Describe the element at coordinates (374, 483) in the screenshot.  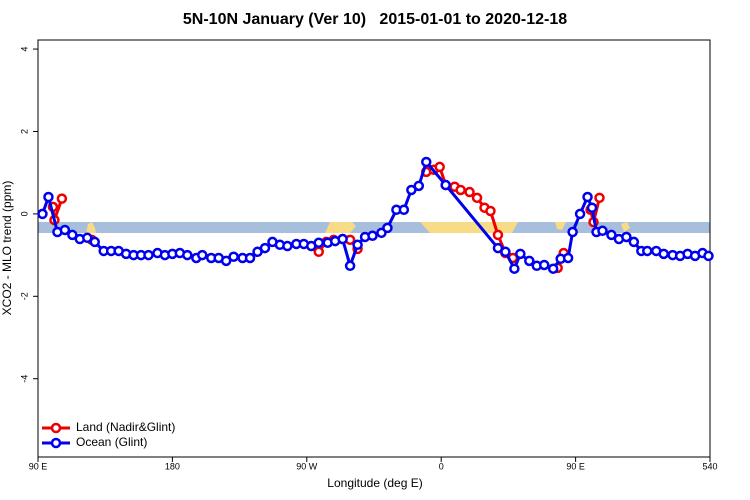
I see `x-axis-title: Longitude (deg E)` at that location.